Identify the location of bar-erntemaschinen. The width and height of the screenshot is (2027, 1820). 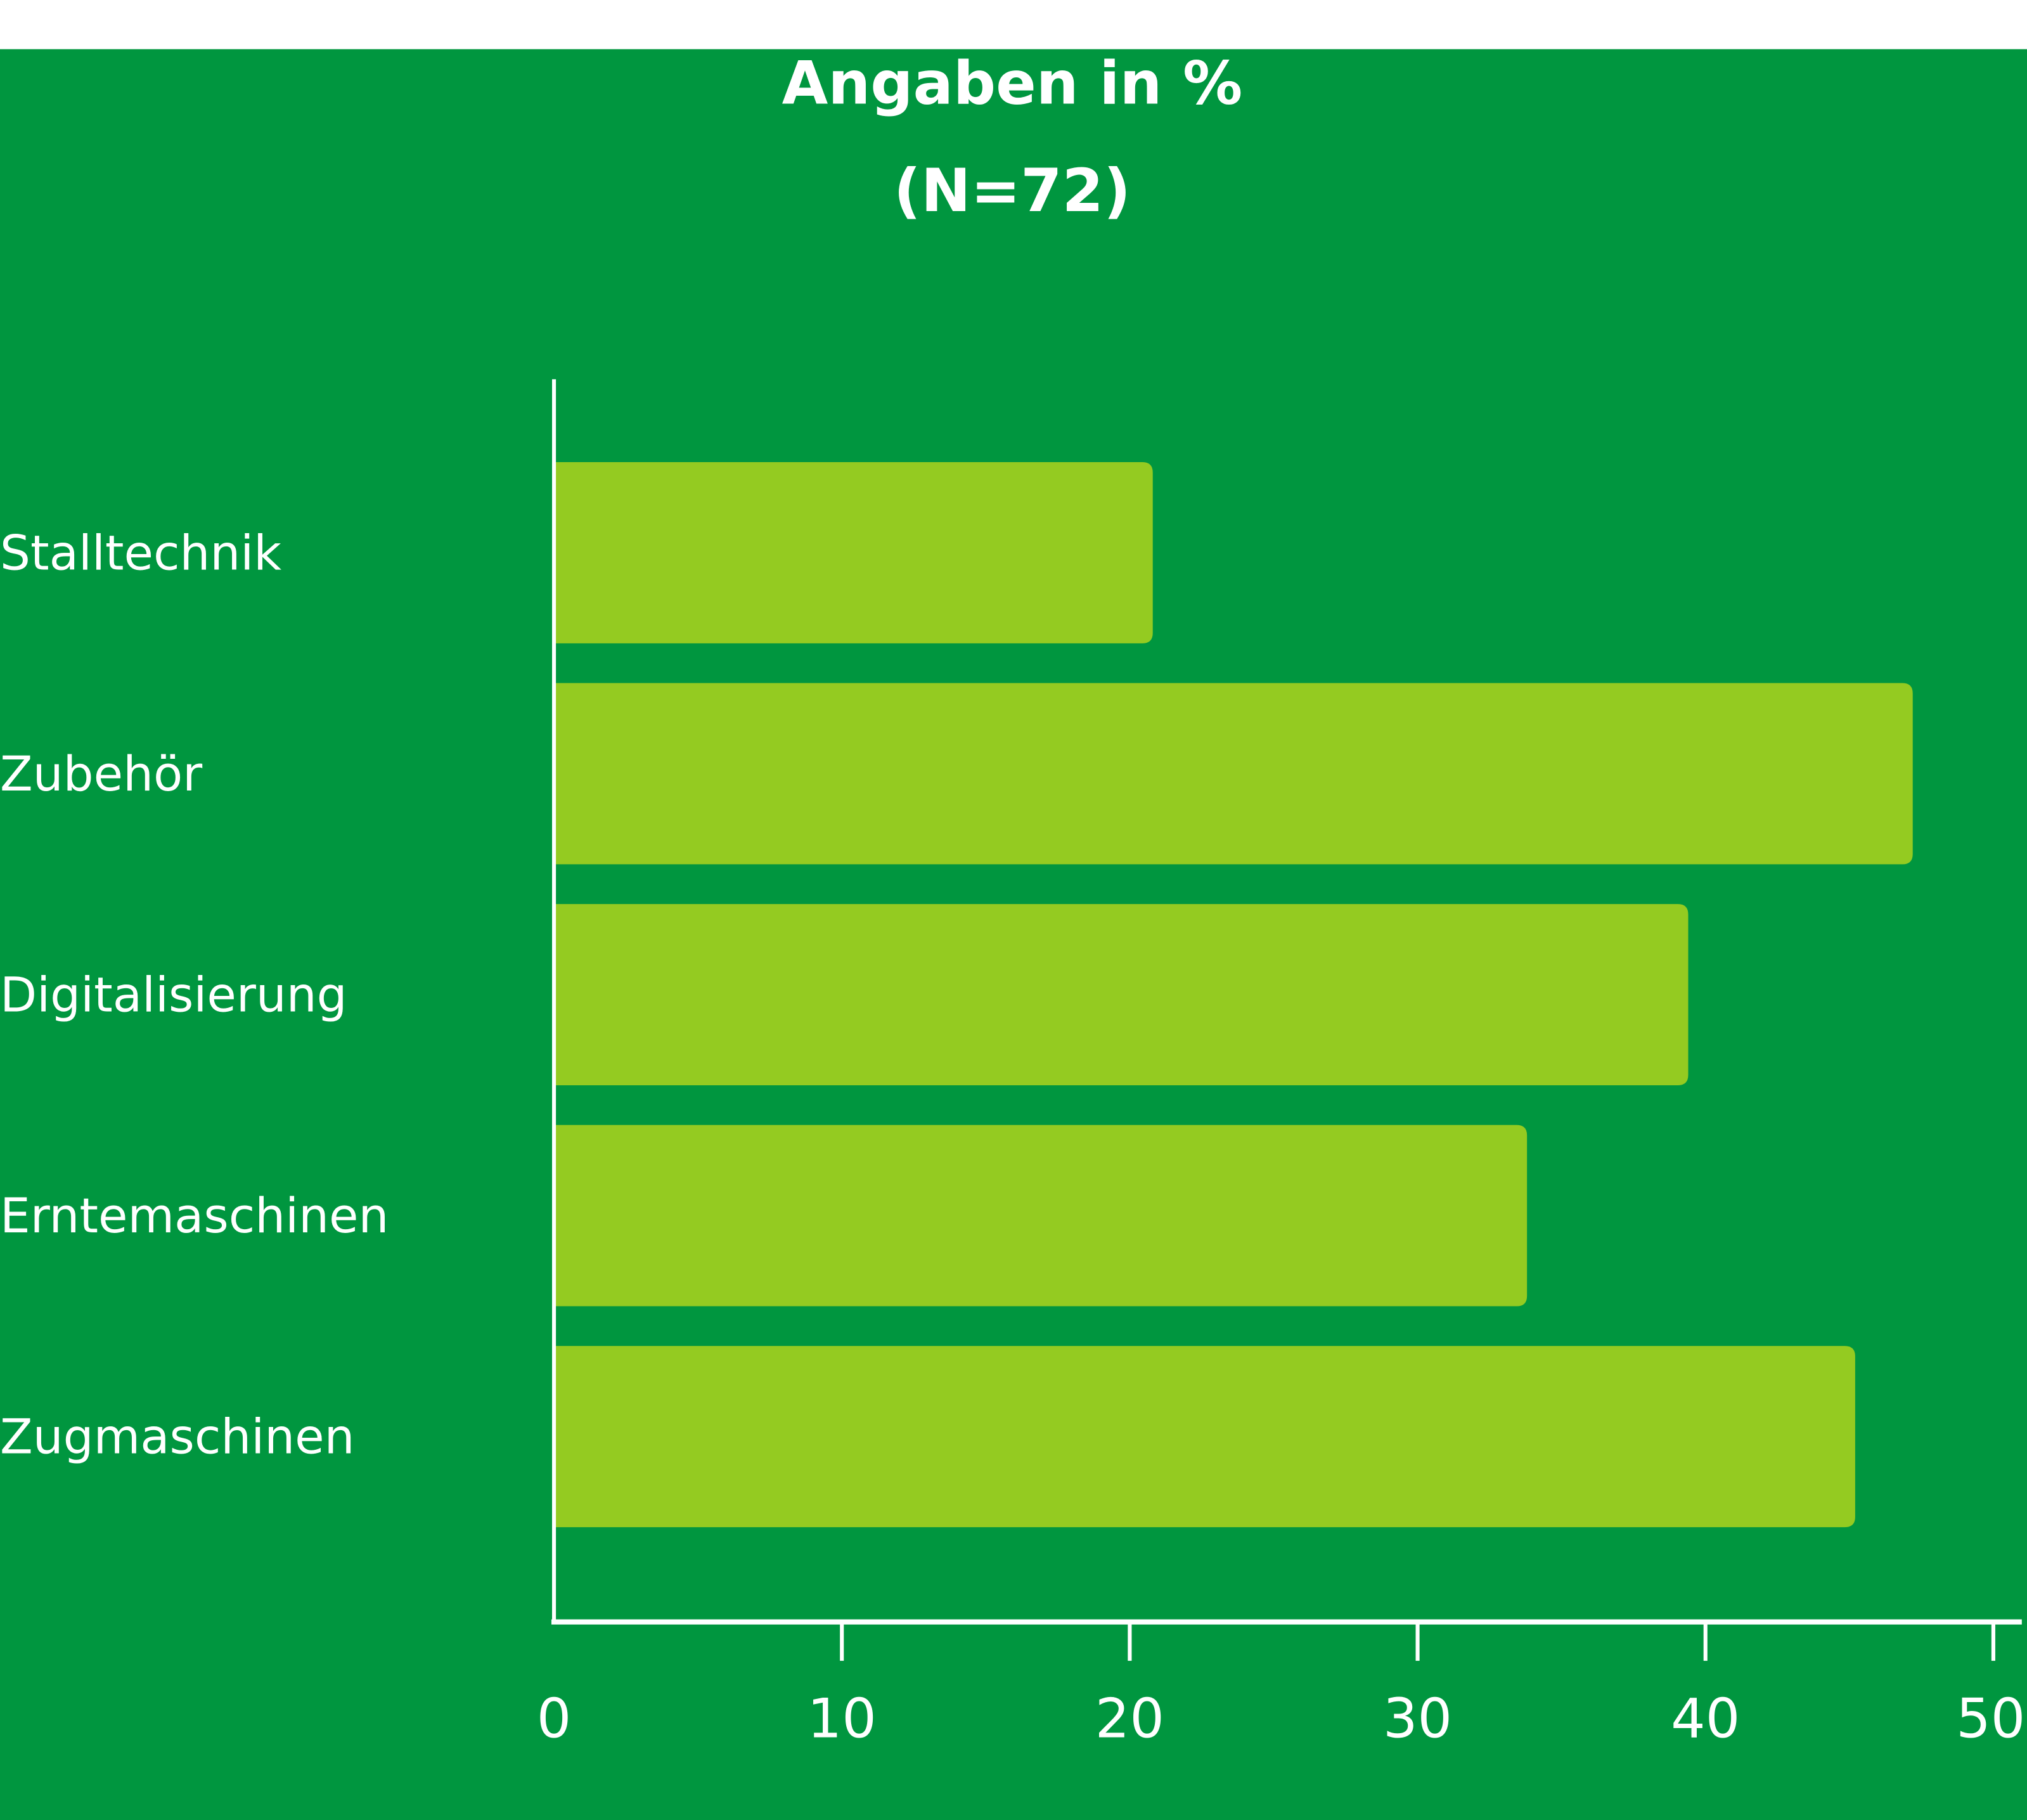
(1041, 1216).